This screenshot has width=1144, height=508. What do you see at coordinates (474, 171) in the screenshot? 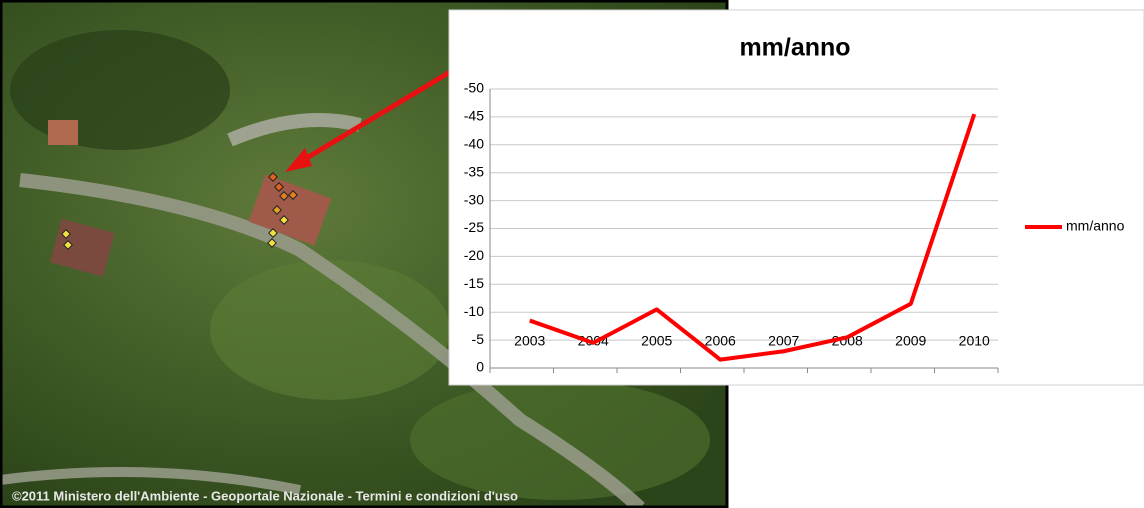
I see `y-tick-label: -35` at bounding box center [474, 171].